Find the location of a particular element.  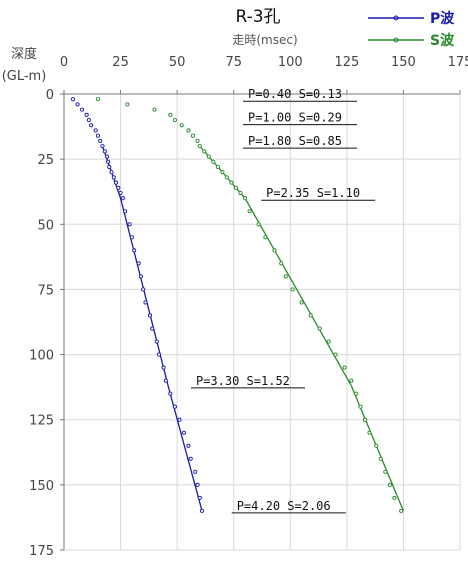

annotation-label-3: P=2.35 S=1.10 is located at coordinates (313, 193).